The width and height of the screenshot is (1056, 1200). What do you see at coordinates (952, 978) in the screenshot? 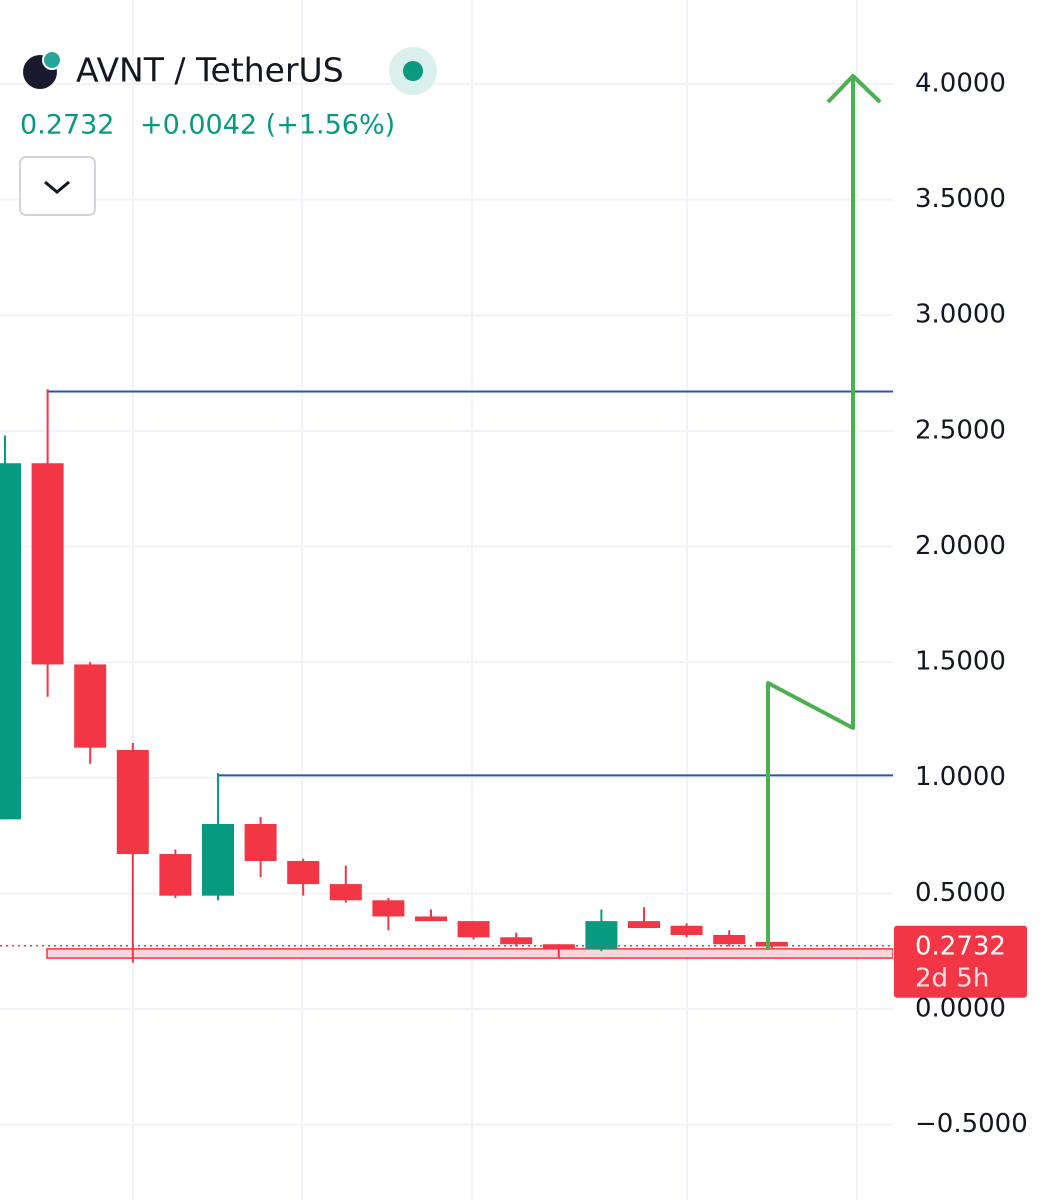
I see `price-tag-countdown: 2d 5h` at bounding box center [952, 978].